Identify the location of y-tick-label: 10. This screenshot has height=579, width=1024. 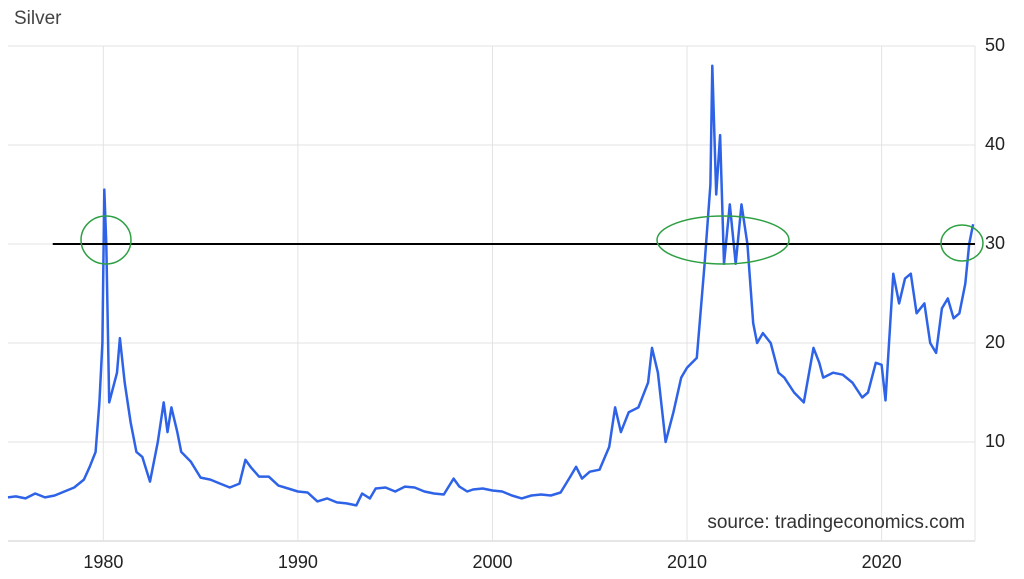
(995, 441).